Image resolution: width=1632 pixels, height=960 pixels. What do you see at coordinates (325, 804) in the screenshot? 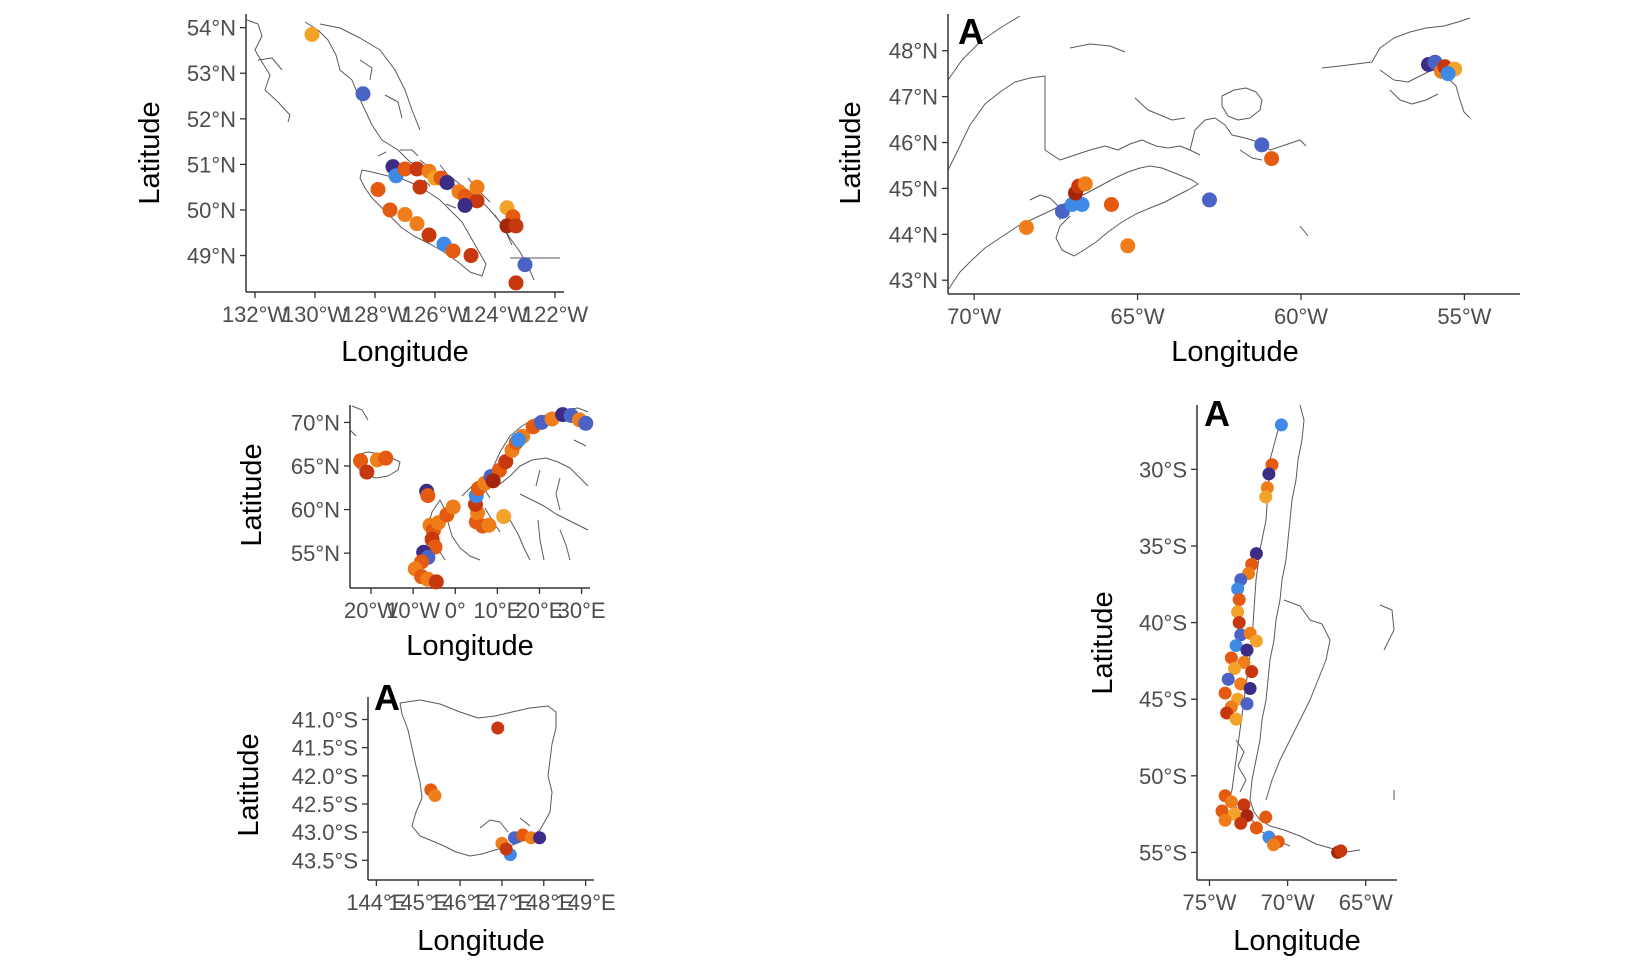
I see `y-tick-label: 42.5°S` at bounding box center [325, 804].